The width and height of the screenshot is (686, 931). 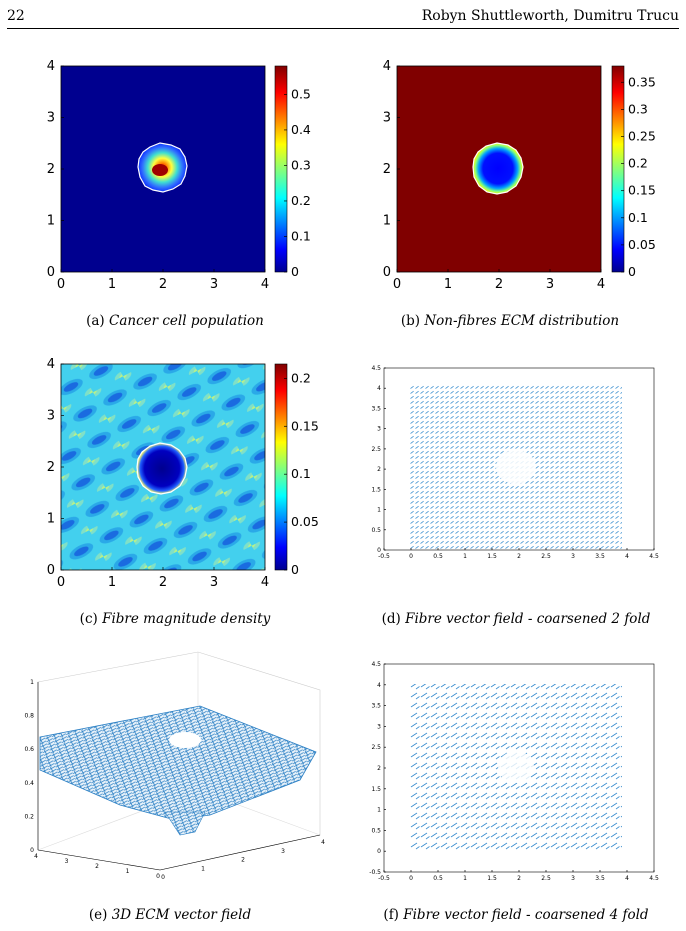 What do you see at coordinates (498, 168) in the screenshot?
I see `tumour-region-b` at bounding box center [498, 168].